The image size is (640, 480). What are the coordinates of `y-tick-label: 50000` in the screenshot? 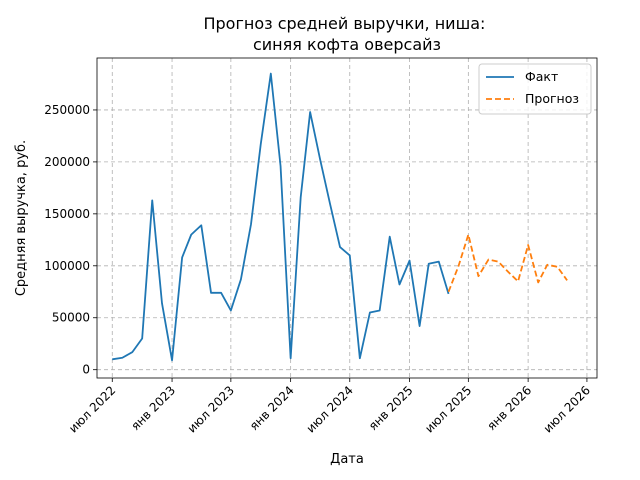 It's located at (71, 318).